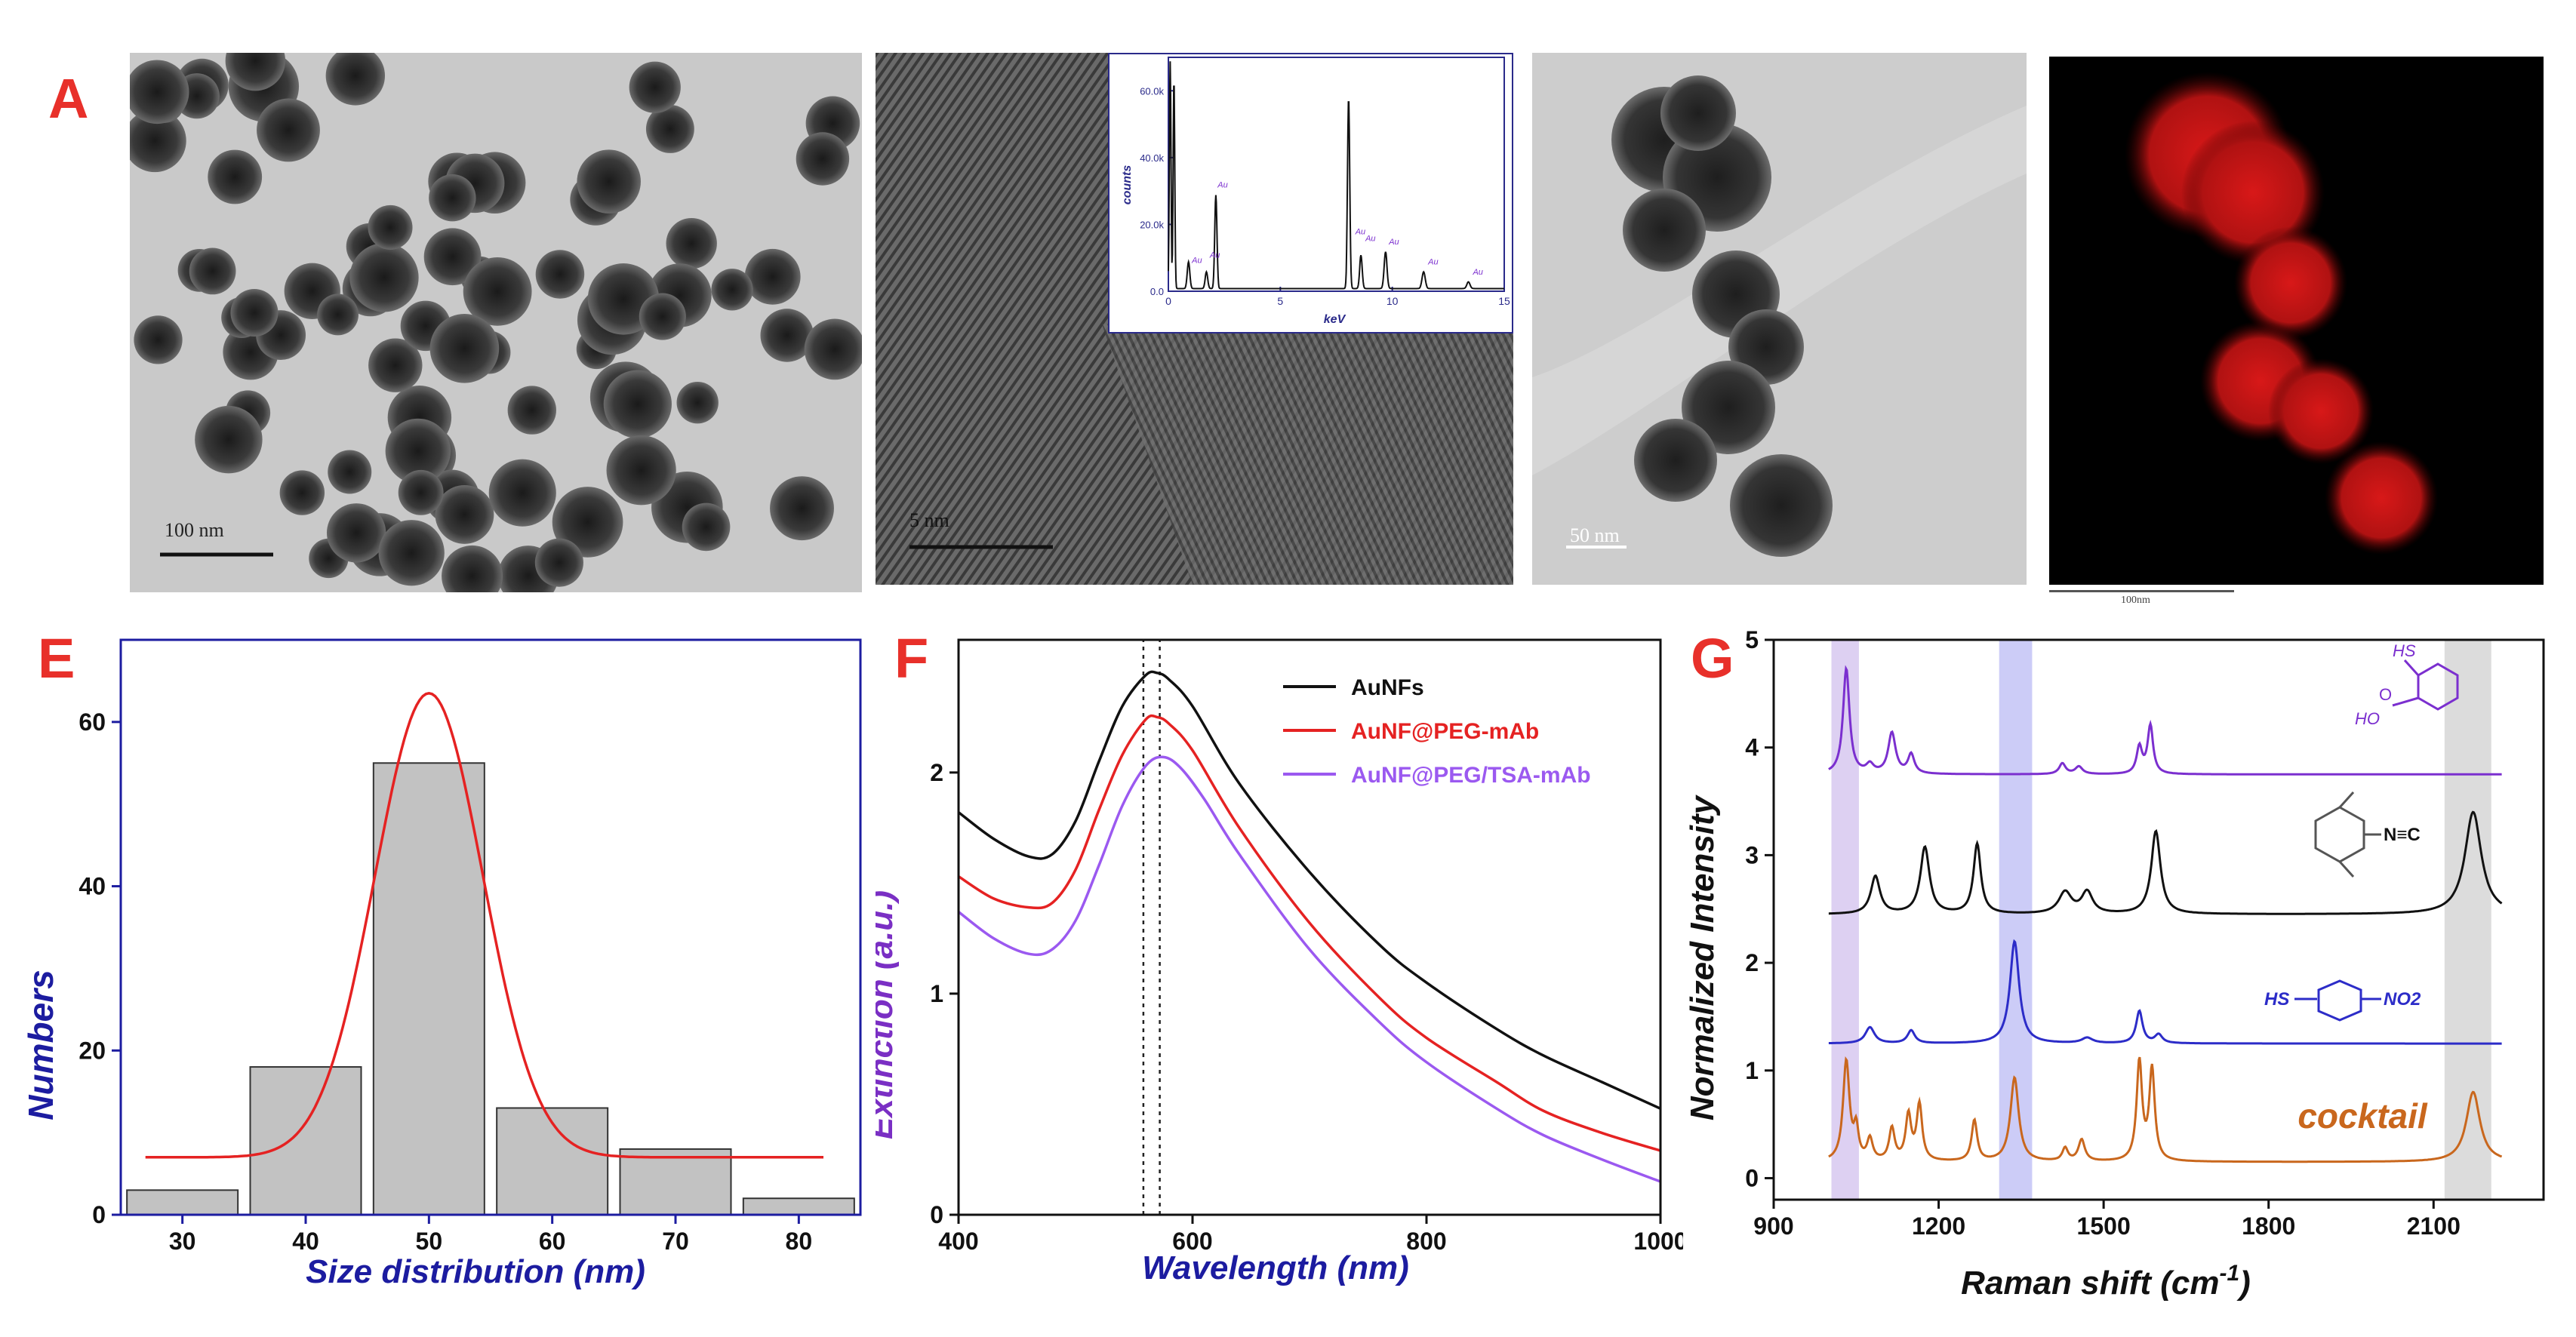 The height and width of the screenshot is (1337, 2576). I want to click on edx-map-graphic, so click(2296, 321).